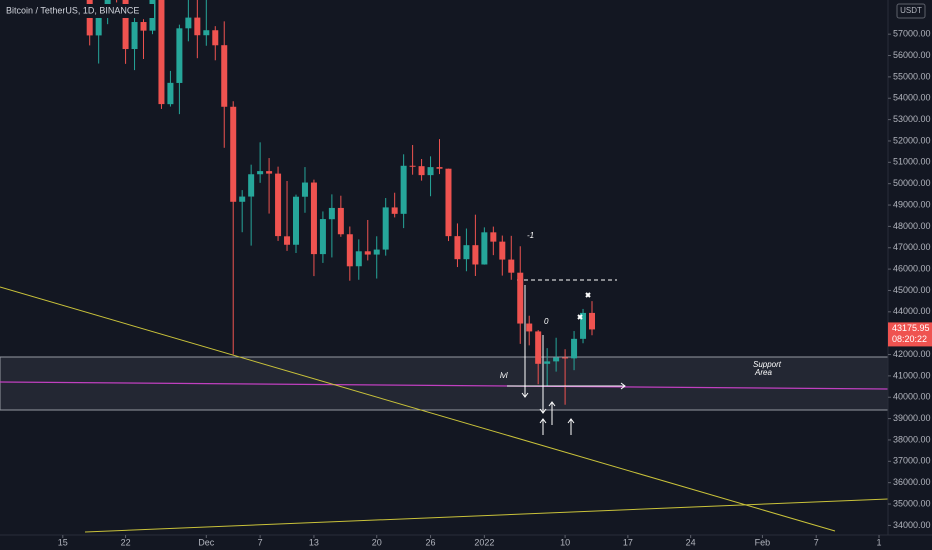  I want to click on last-price-box, so click(910, 334).